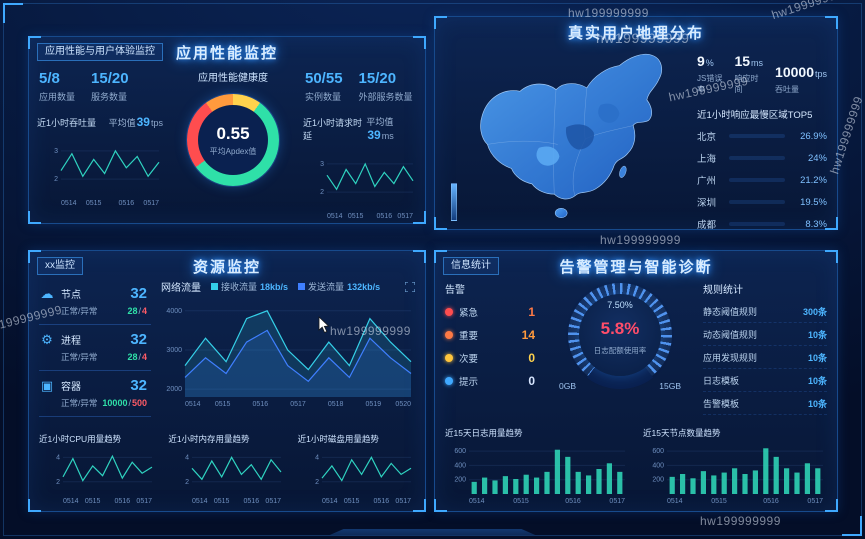  I want to click on container-card: ▣ 容器 32 正常/异常 10000/500, so click(95, 394).